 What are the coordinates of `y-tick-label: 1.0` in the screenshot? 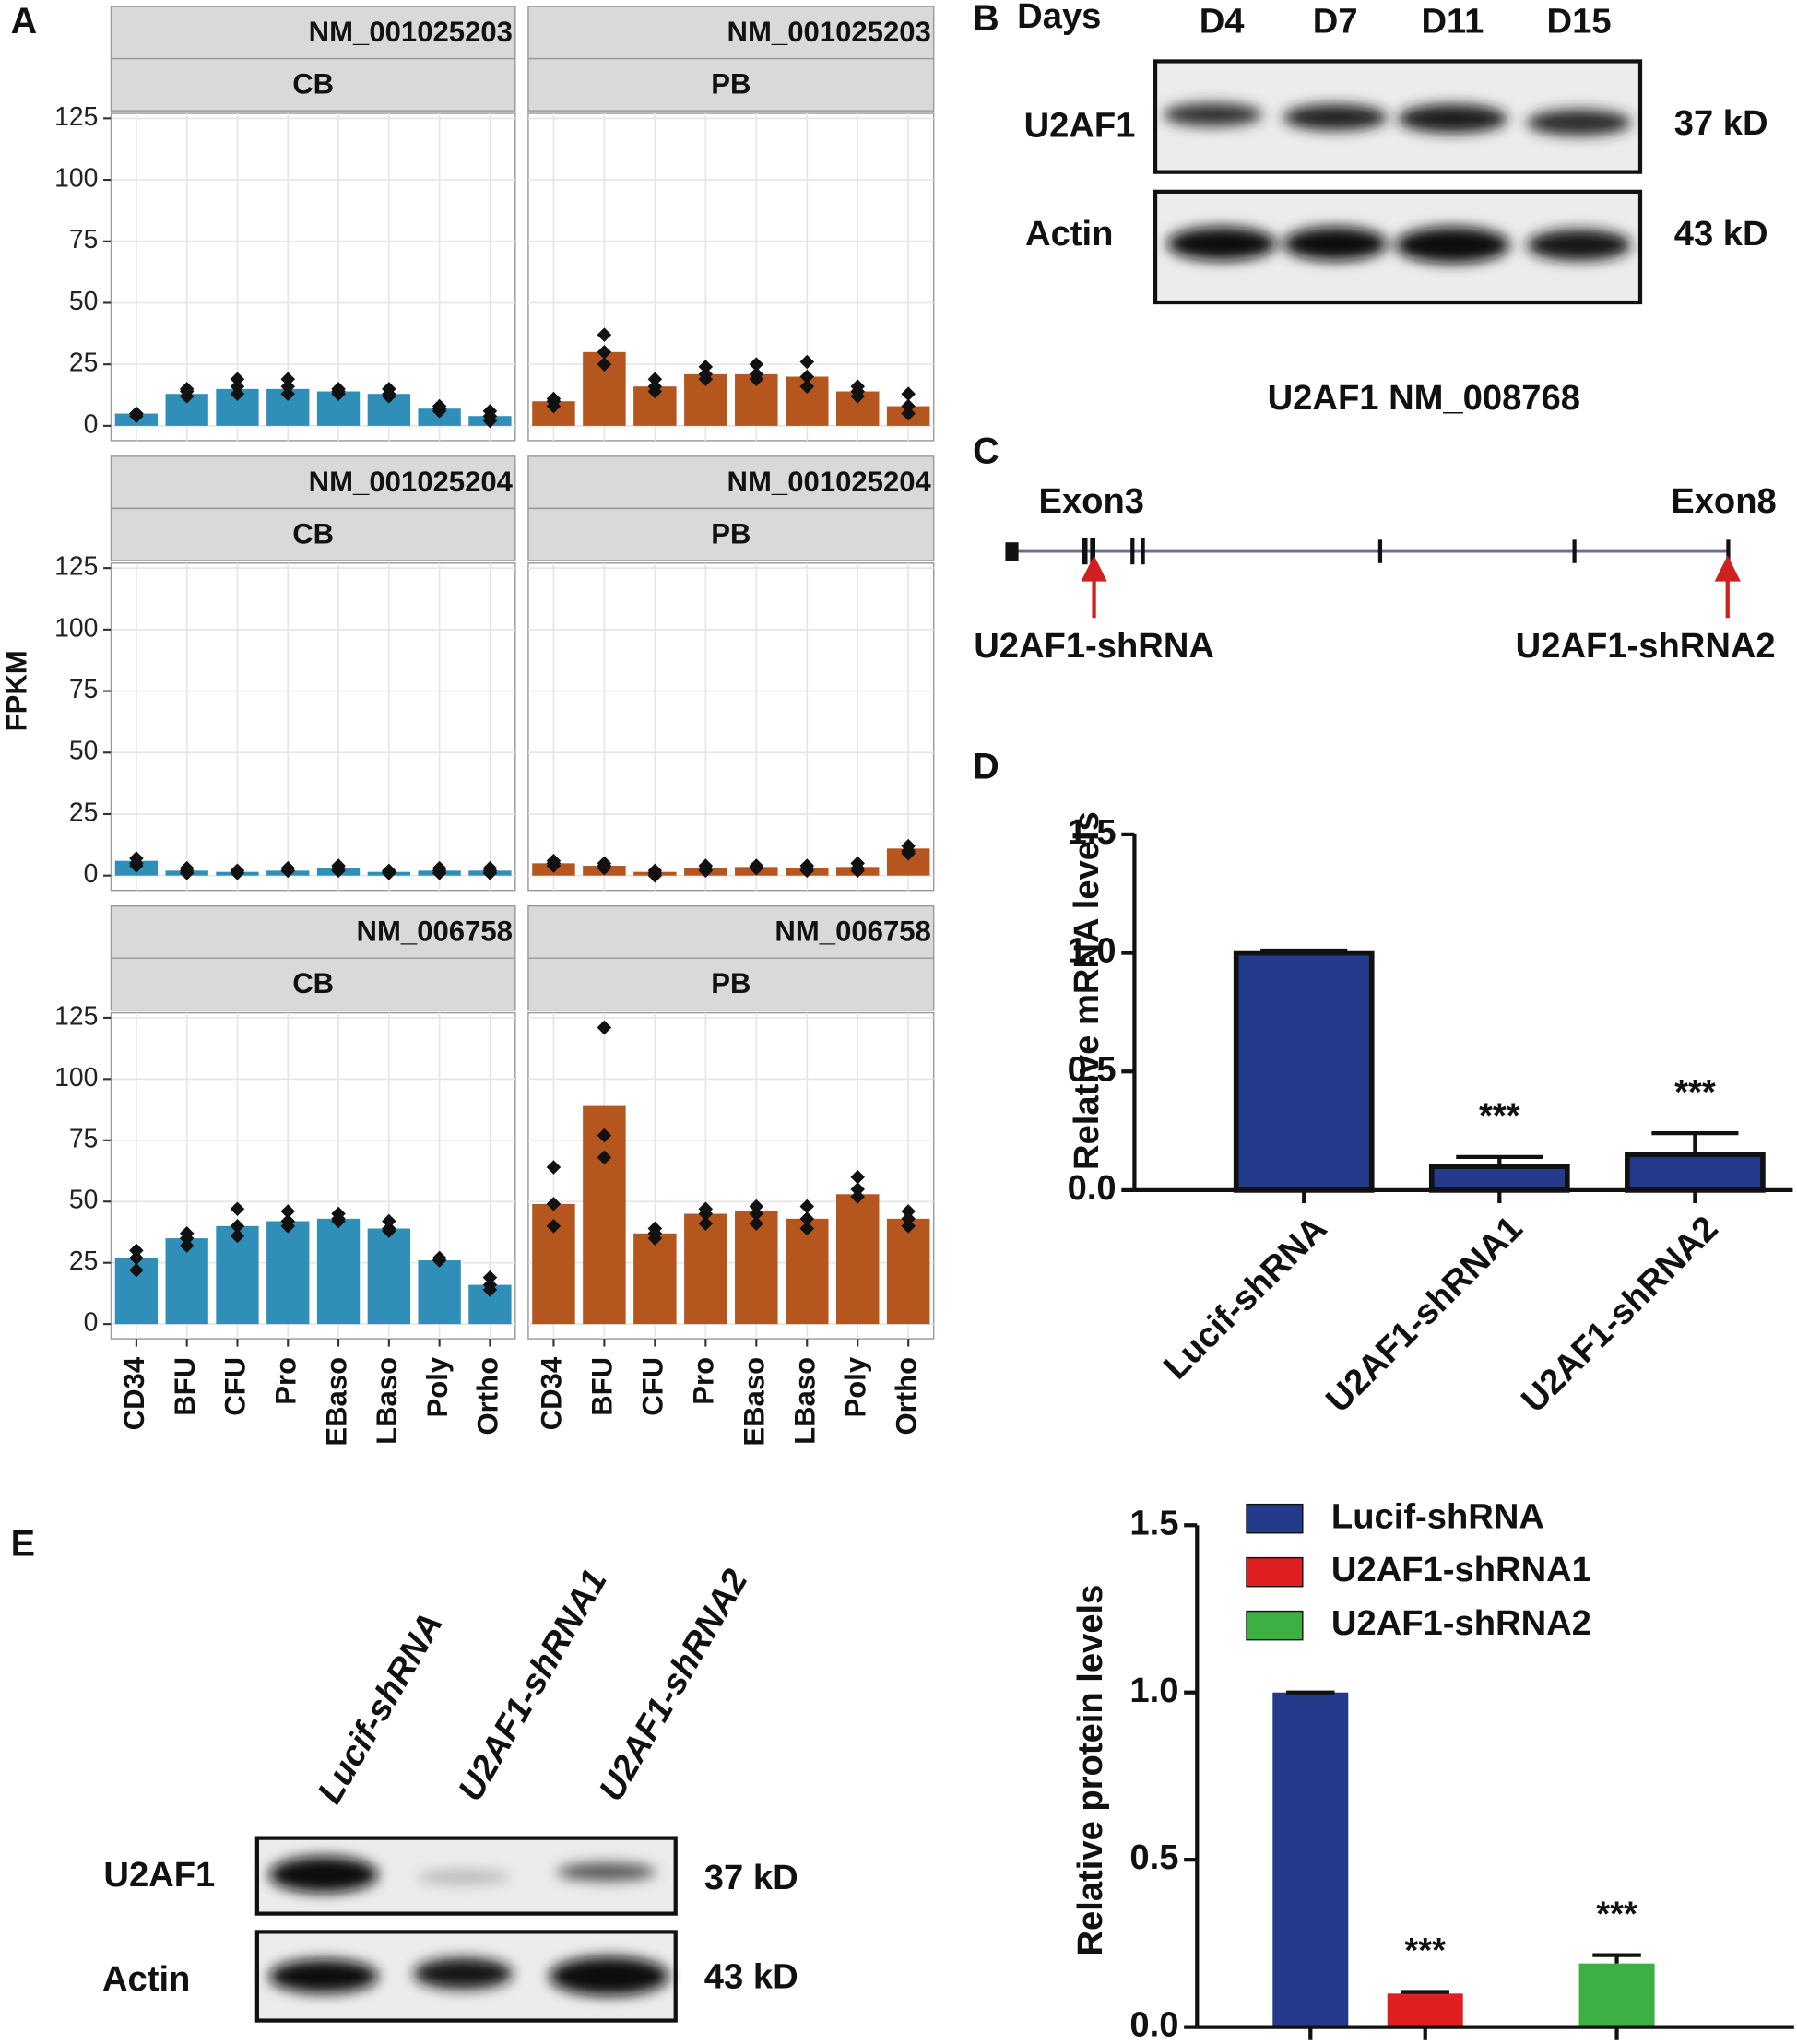 It's located at (1153, 1690).